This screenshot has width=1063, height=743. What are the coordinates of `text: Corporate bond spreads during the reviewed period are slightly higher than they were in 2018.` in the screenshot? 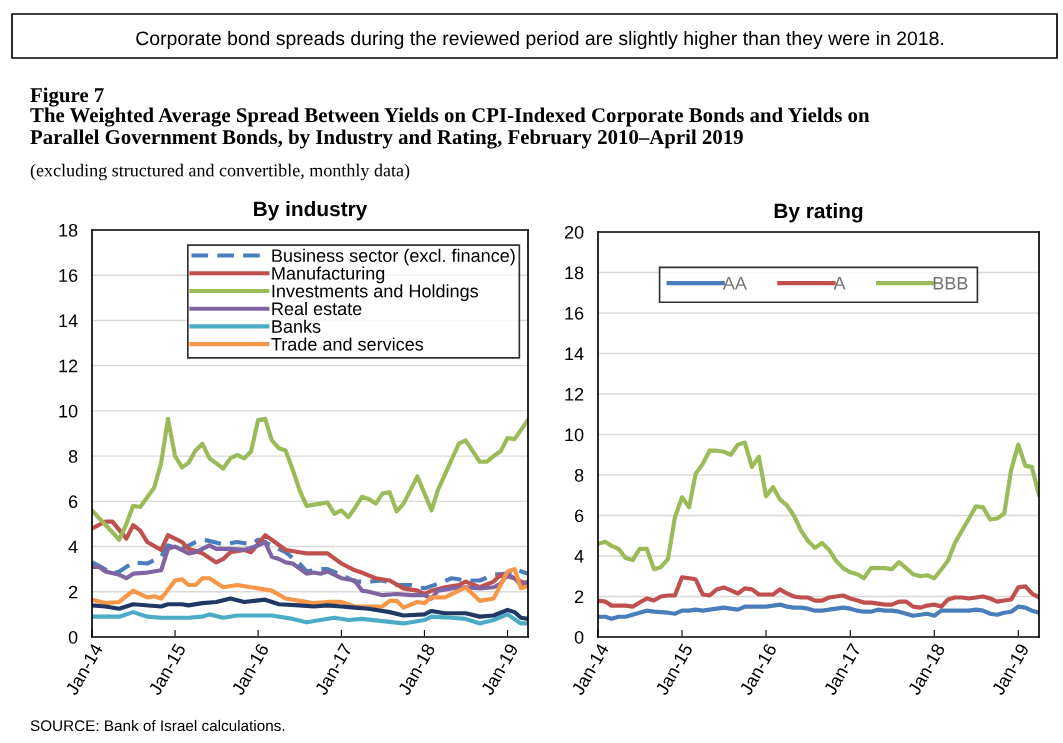 It's located at (540, 40).